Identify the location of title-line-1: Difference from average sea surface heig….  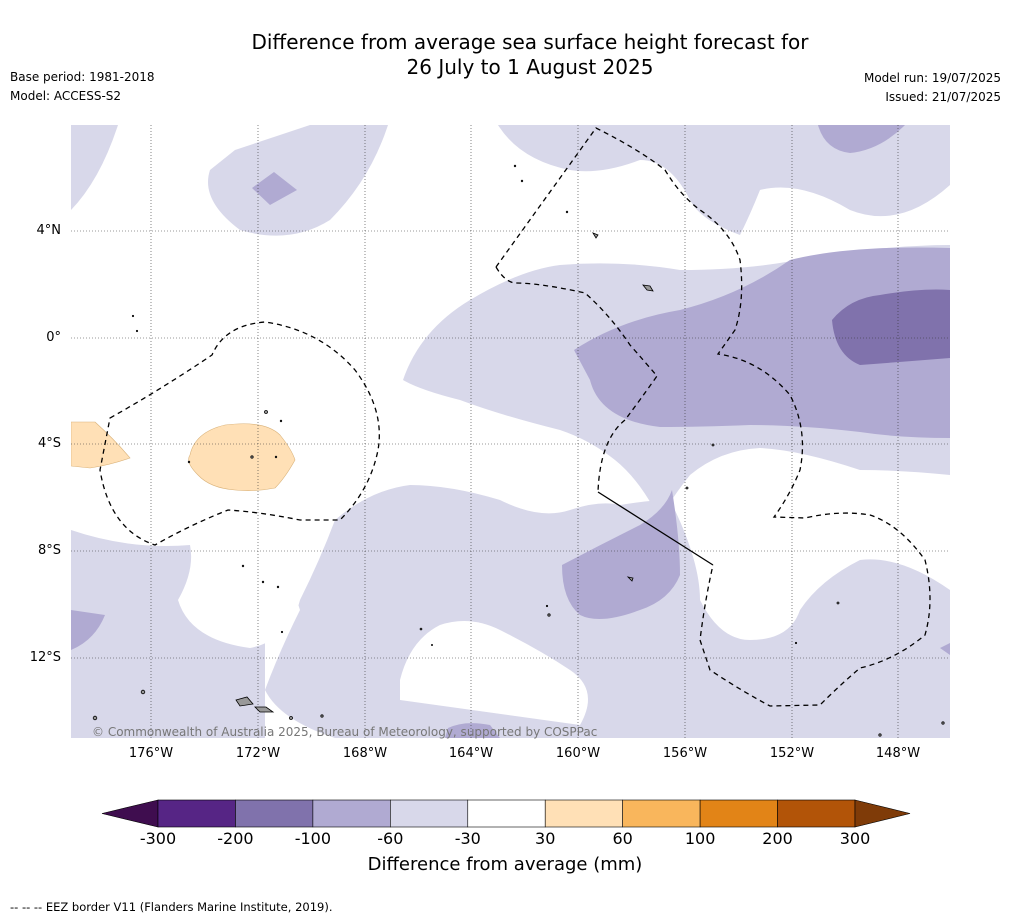
(530, 42).